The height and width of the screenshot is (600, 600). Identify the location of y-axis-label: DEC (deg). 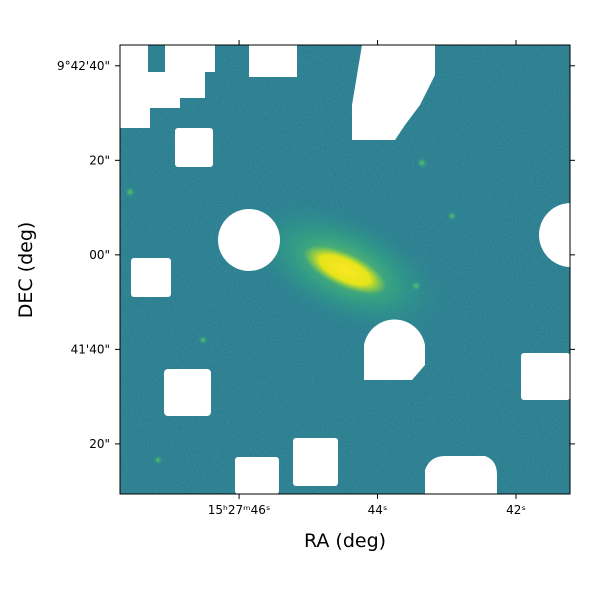
(26, 270).